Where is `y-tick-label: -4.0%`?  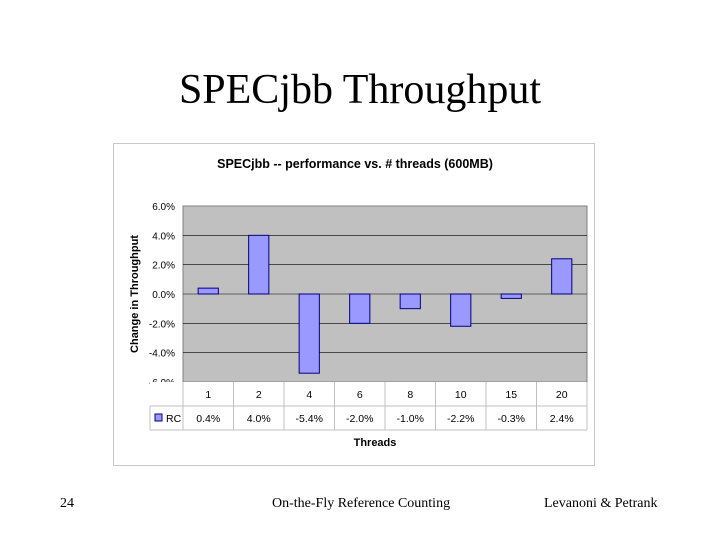 y-tick-label: -4.0% is located at coordinates (162, 354).